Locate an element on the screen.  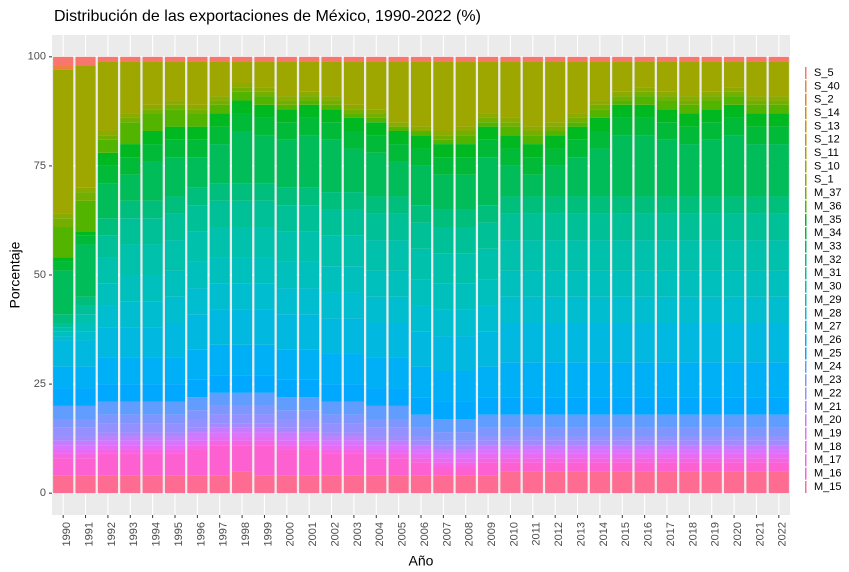
legend-label: M_36 is located at coordinates (828, 206).